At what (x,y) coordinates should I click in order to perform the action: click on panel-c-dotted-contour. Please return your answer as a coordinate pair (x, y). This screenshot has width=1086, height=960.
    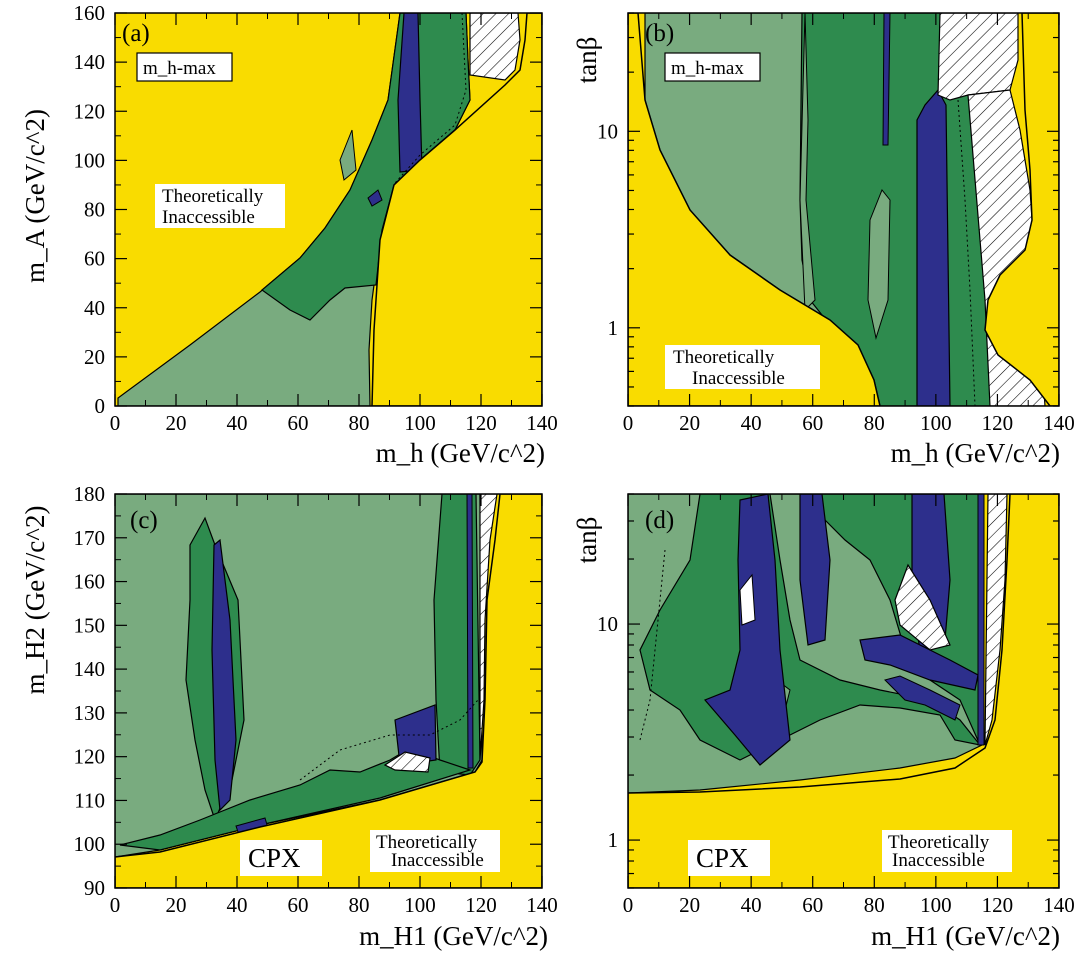
    Looking at the image, I should click on (389, 740).